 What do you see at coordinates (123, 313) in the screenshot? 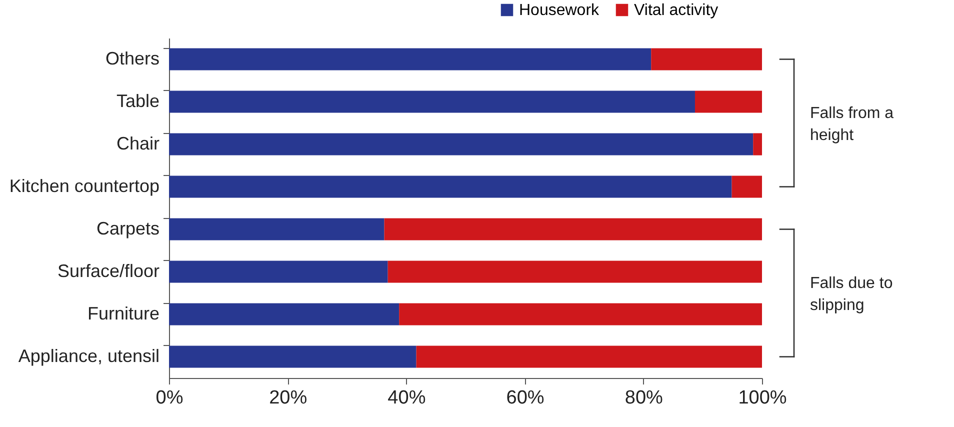
I see `y-tick-label: Furniture` at bounding box center [123, 313].